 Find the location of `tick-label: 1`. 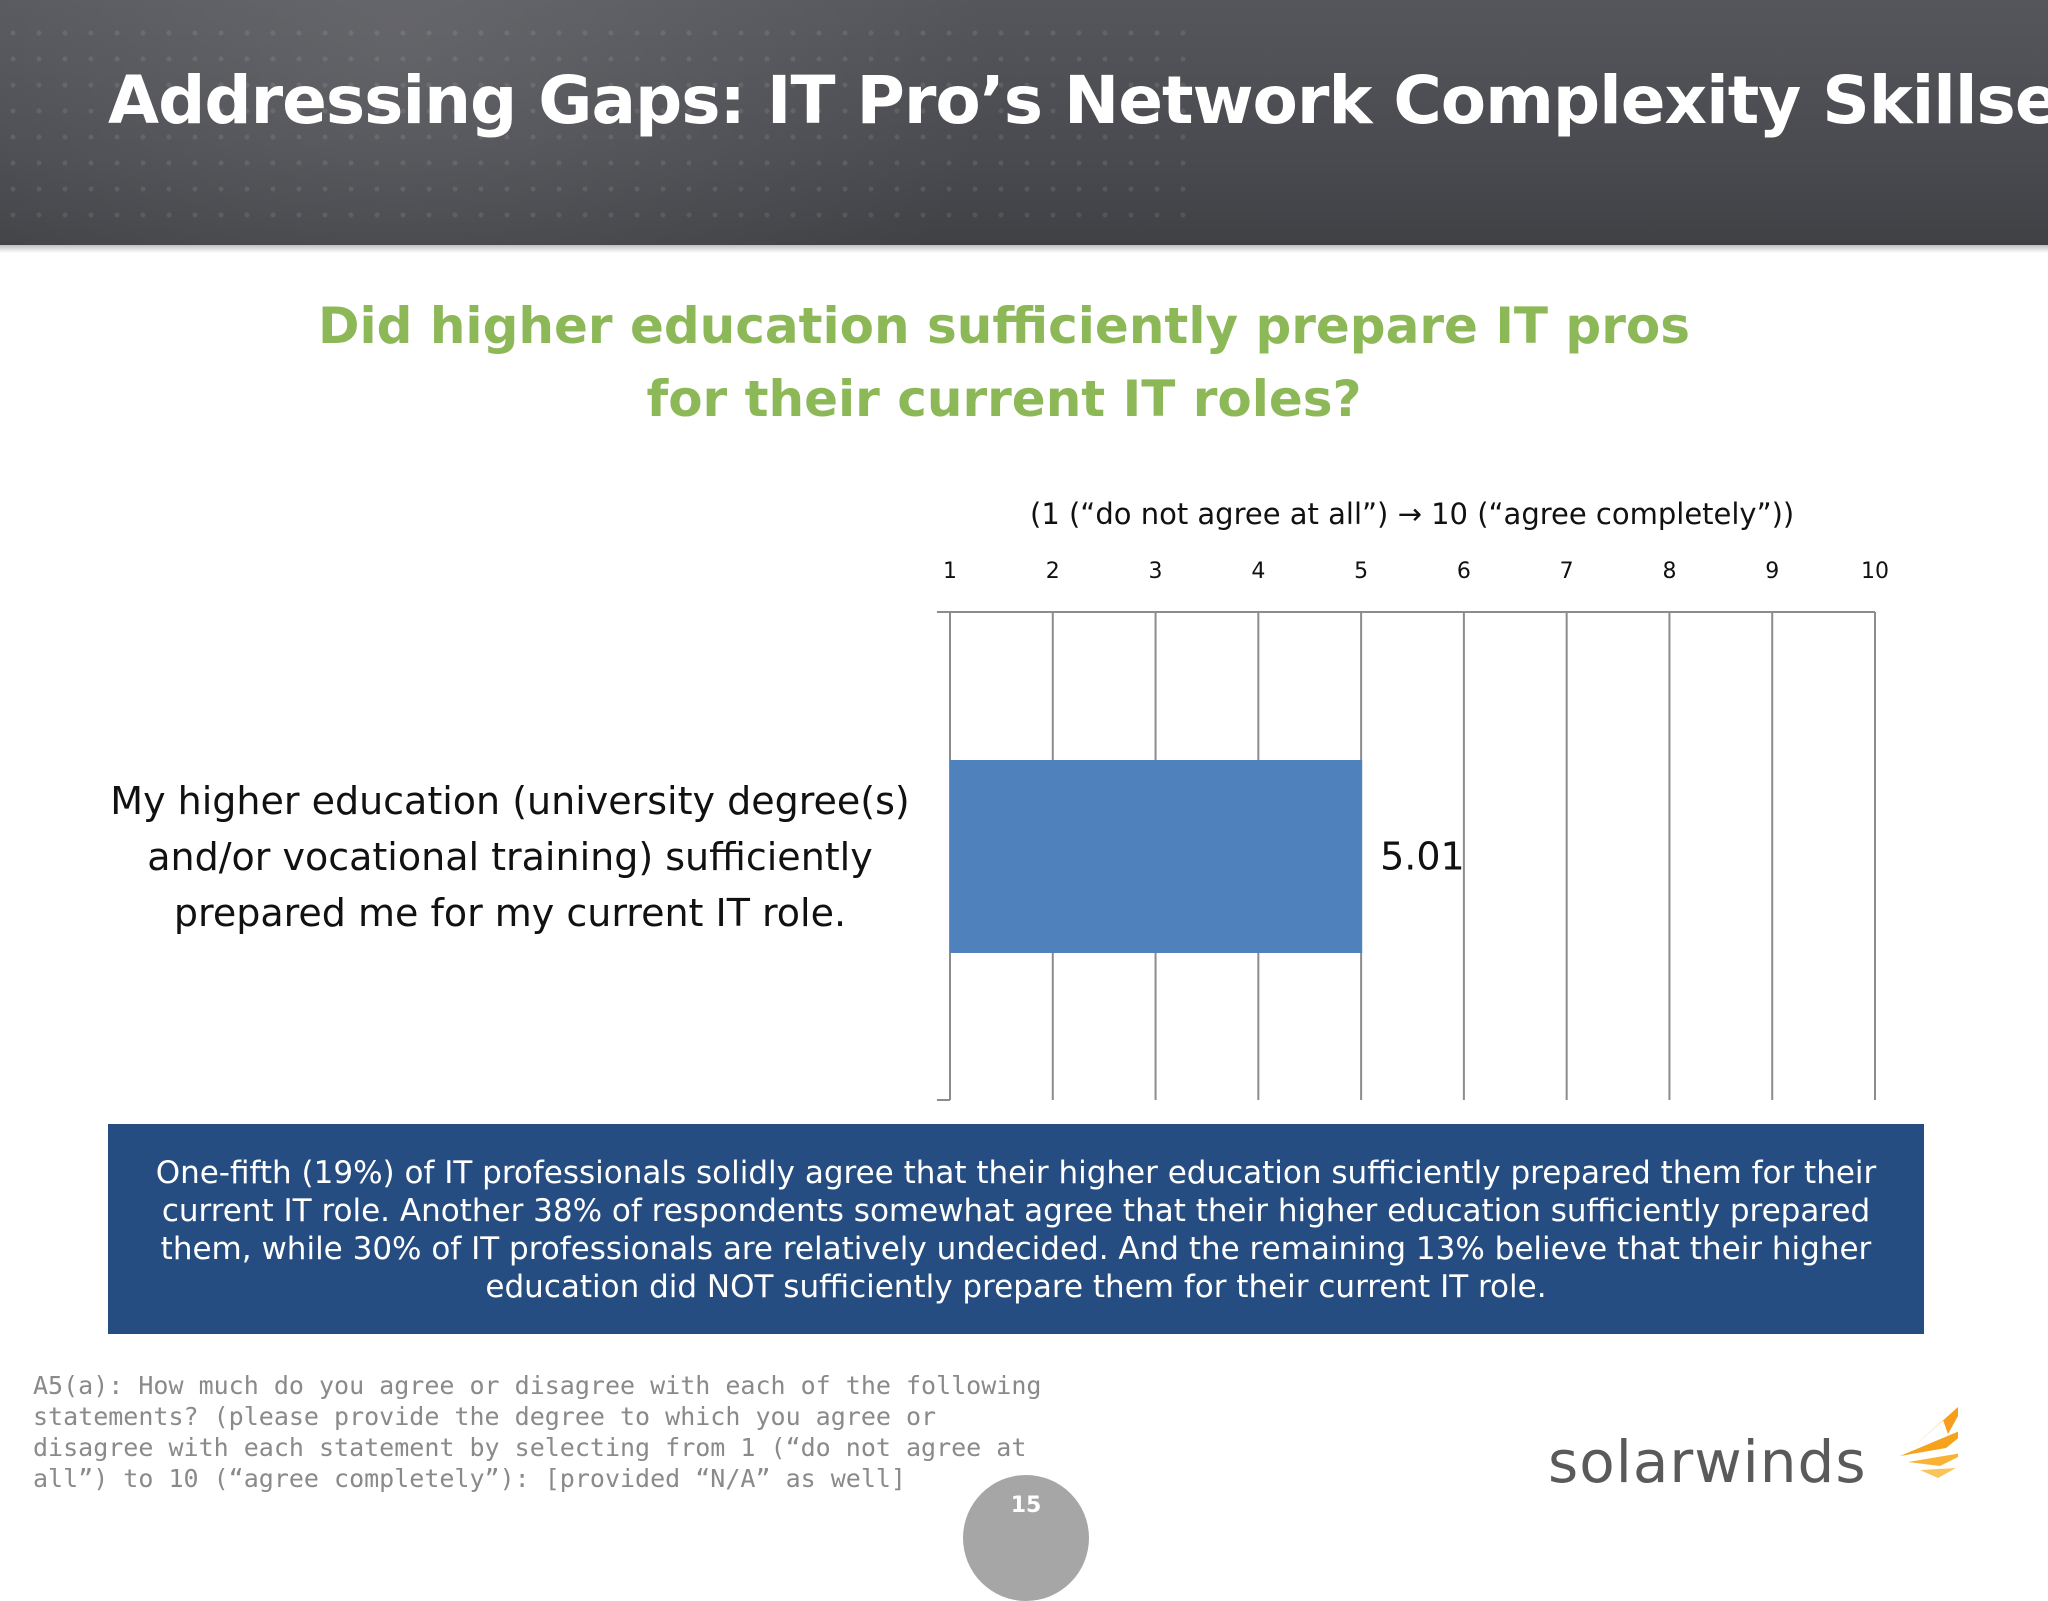

tick-label: 1 is located at coordinates (950, 571).